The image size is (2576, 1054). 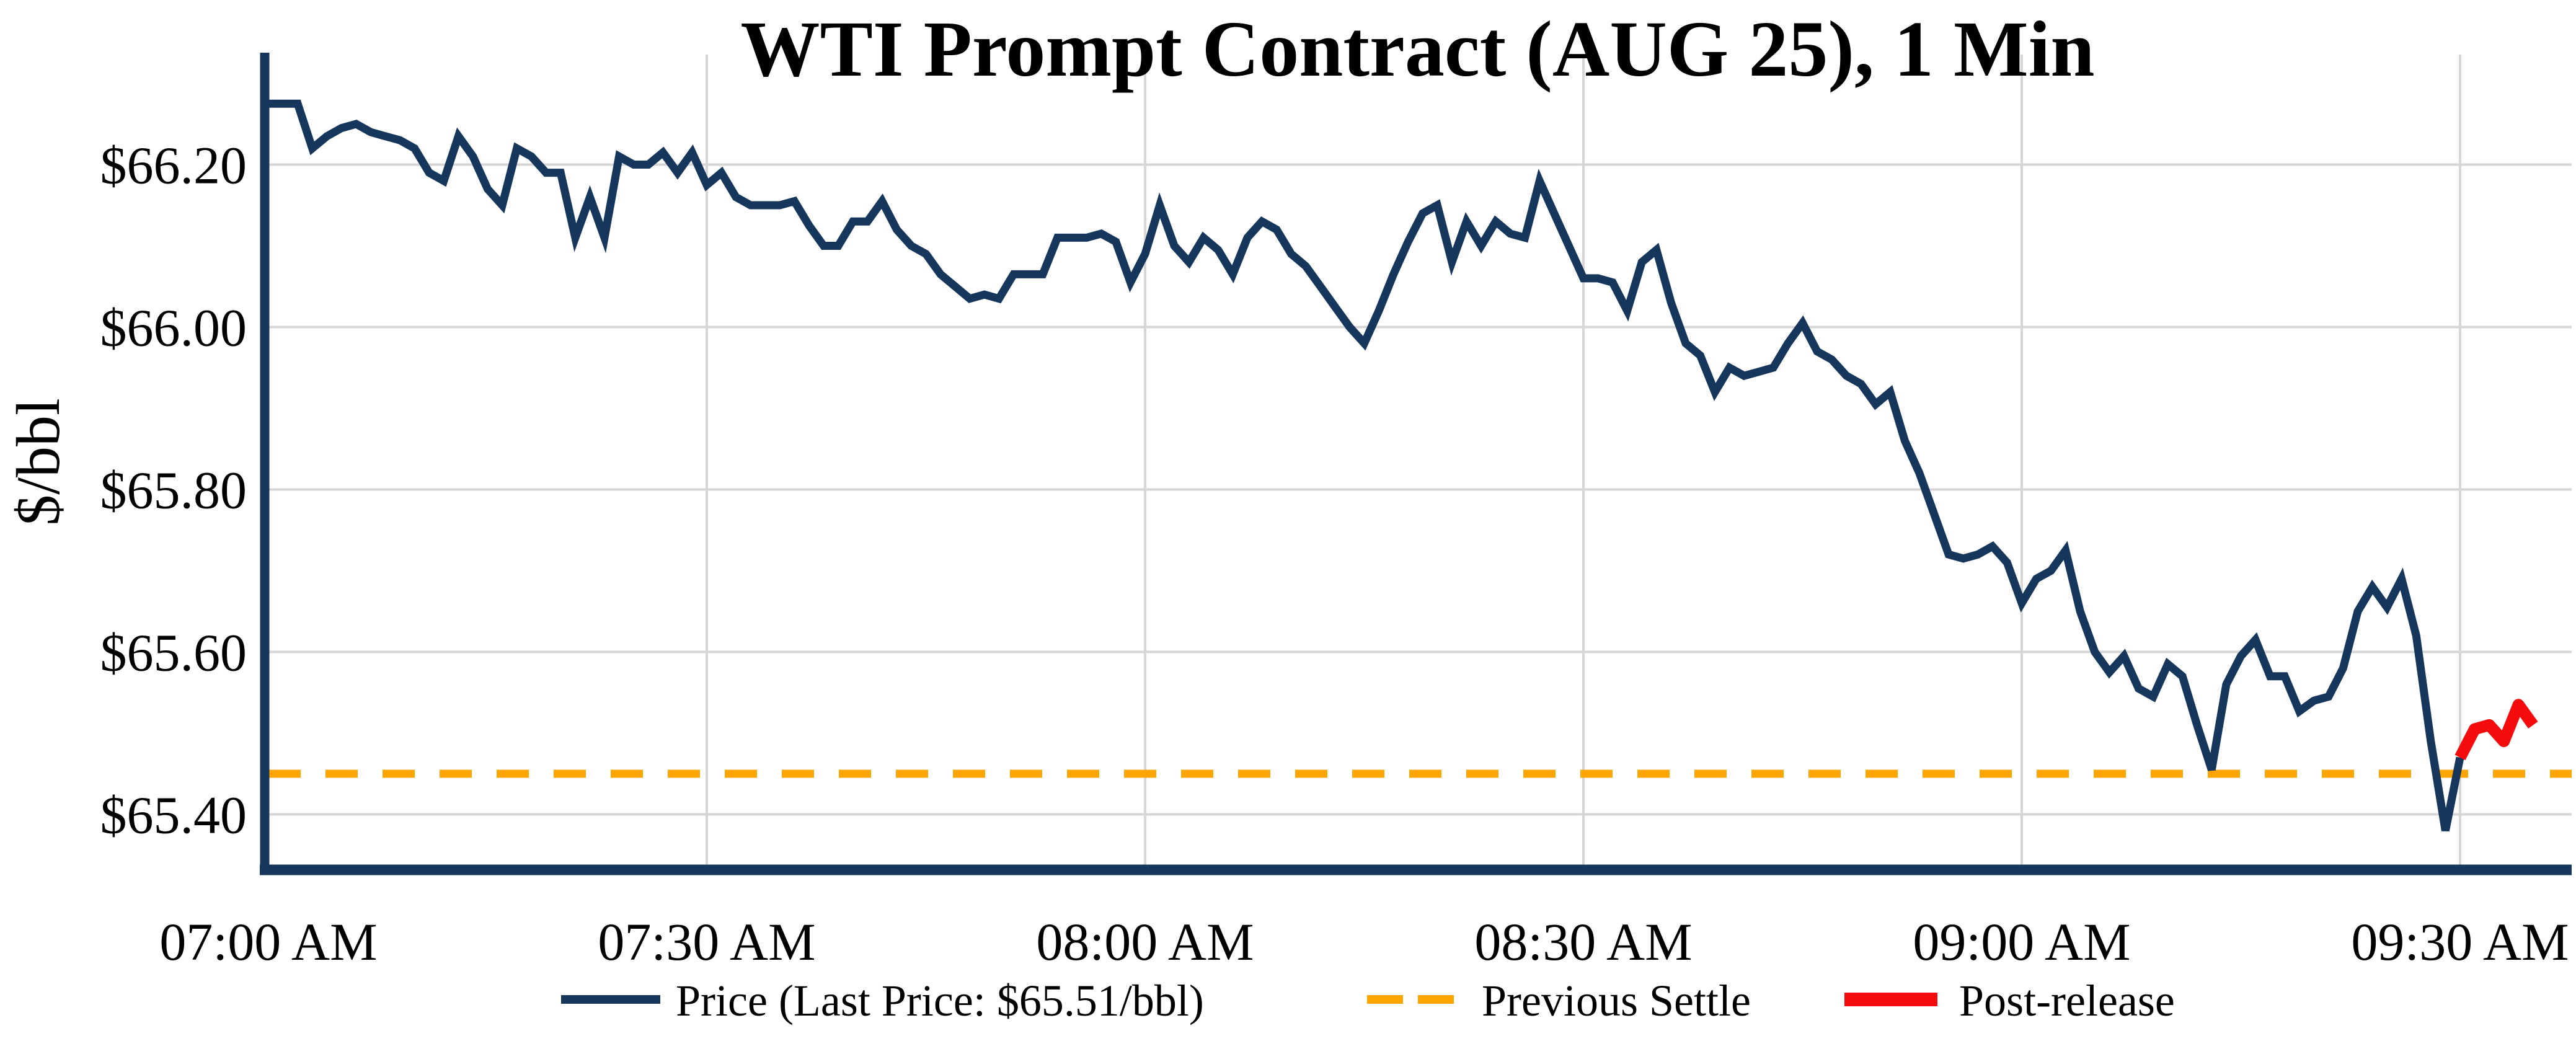 What do you see at coordinates (2496, 730) in the screenshot?
I see `post-release-line` at bounding box center [2496, 730].